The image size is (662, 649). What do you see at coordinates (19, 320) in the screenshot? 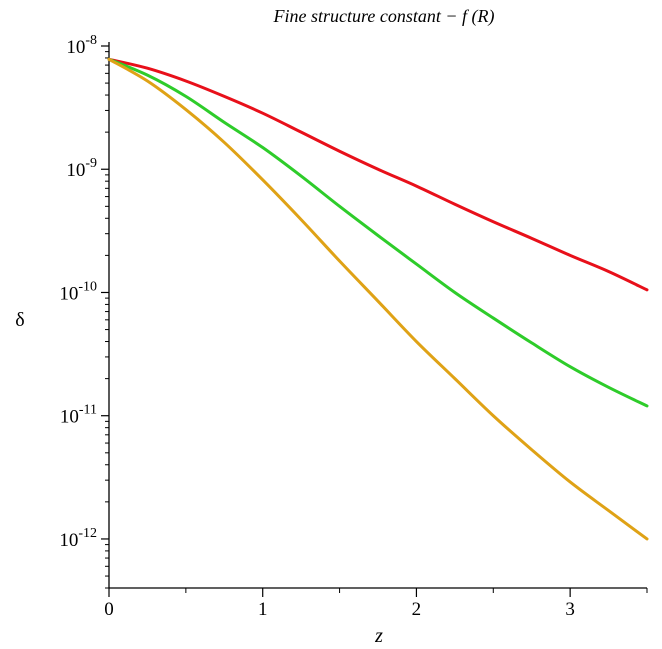
I see `y-axis-label: δ` at bounding box center [19, 320].